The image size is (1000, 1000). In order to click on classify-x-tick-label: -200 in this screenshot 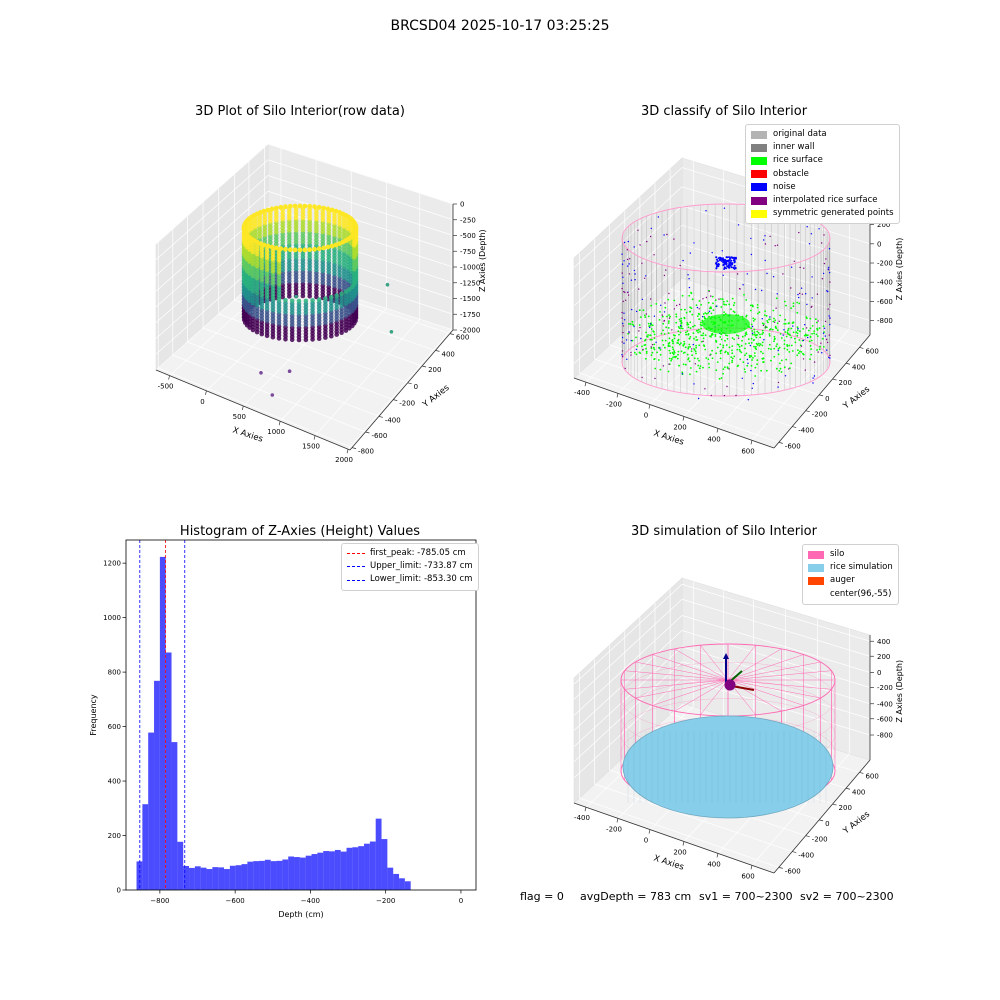, I will do `click(614, 404)`.